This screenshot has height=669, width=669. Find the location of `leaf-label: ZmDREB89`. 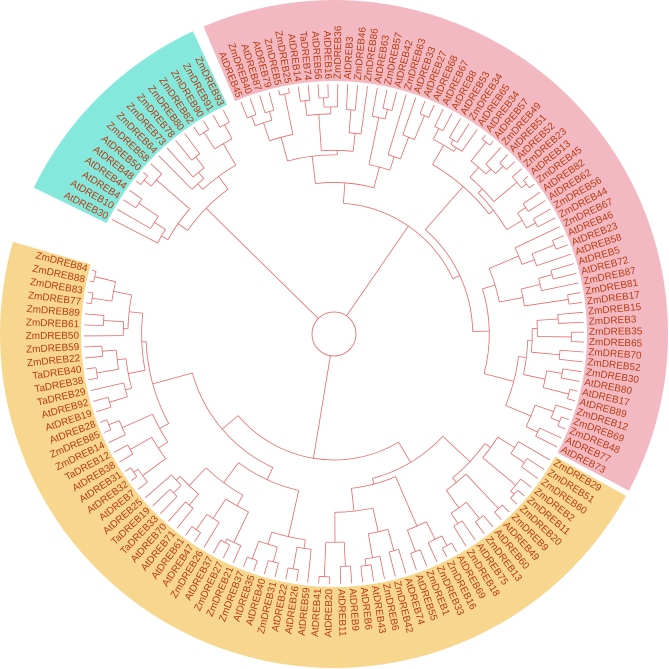

leaf-label: ZmDREB89 is located at coordinates (53, 311).